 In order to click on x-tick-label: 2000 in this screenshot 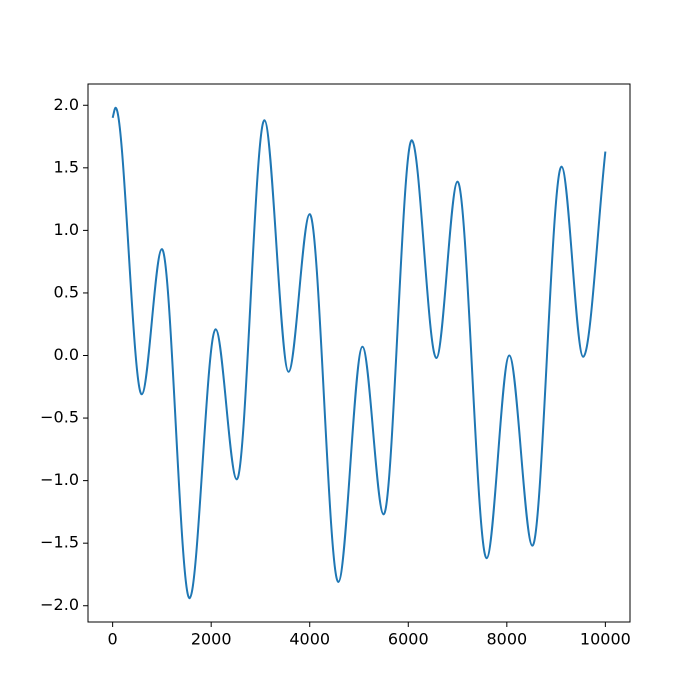, I will do `click(211, 639)`.